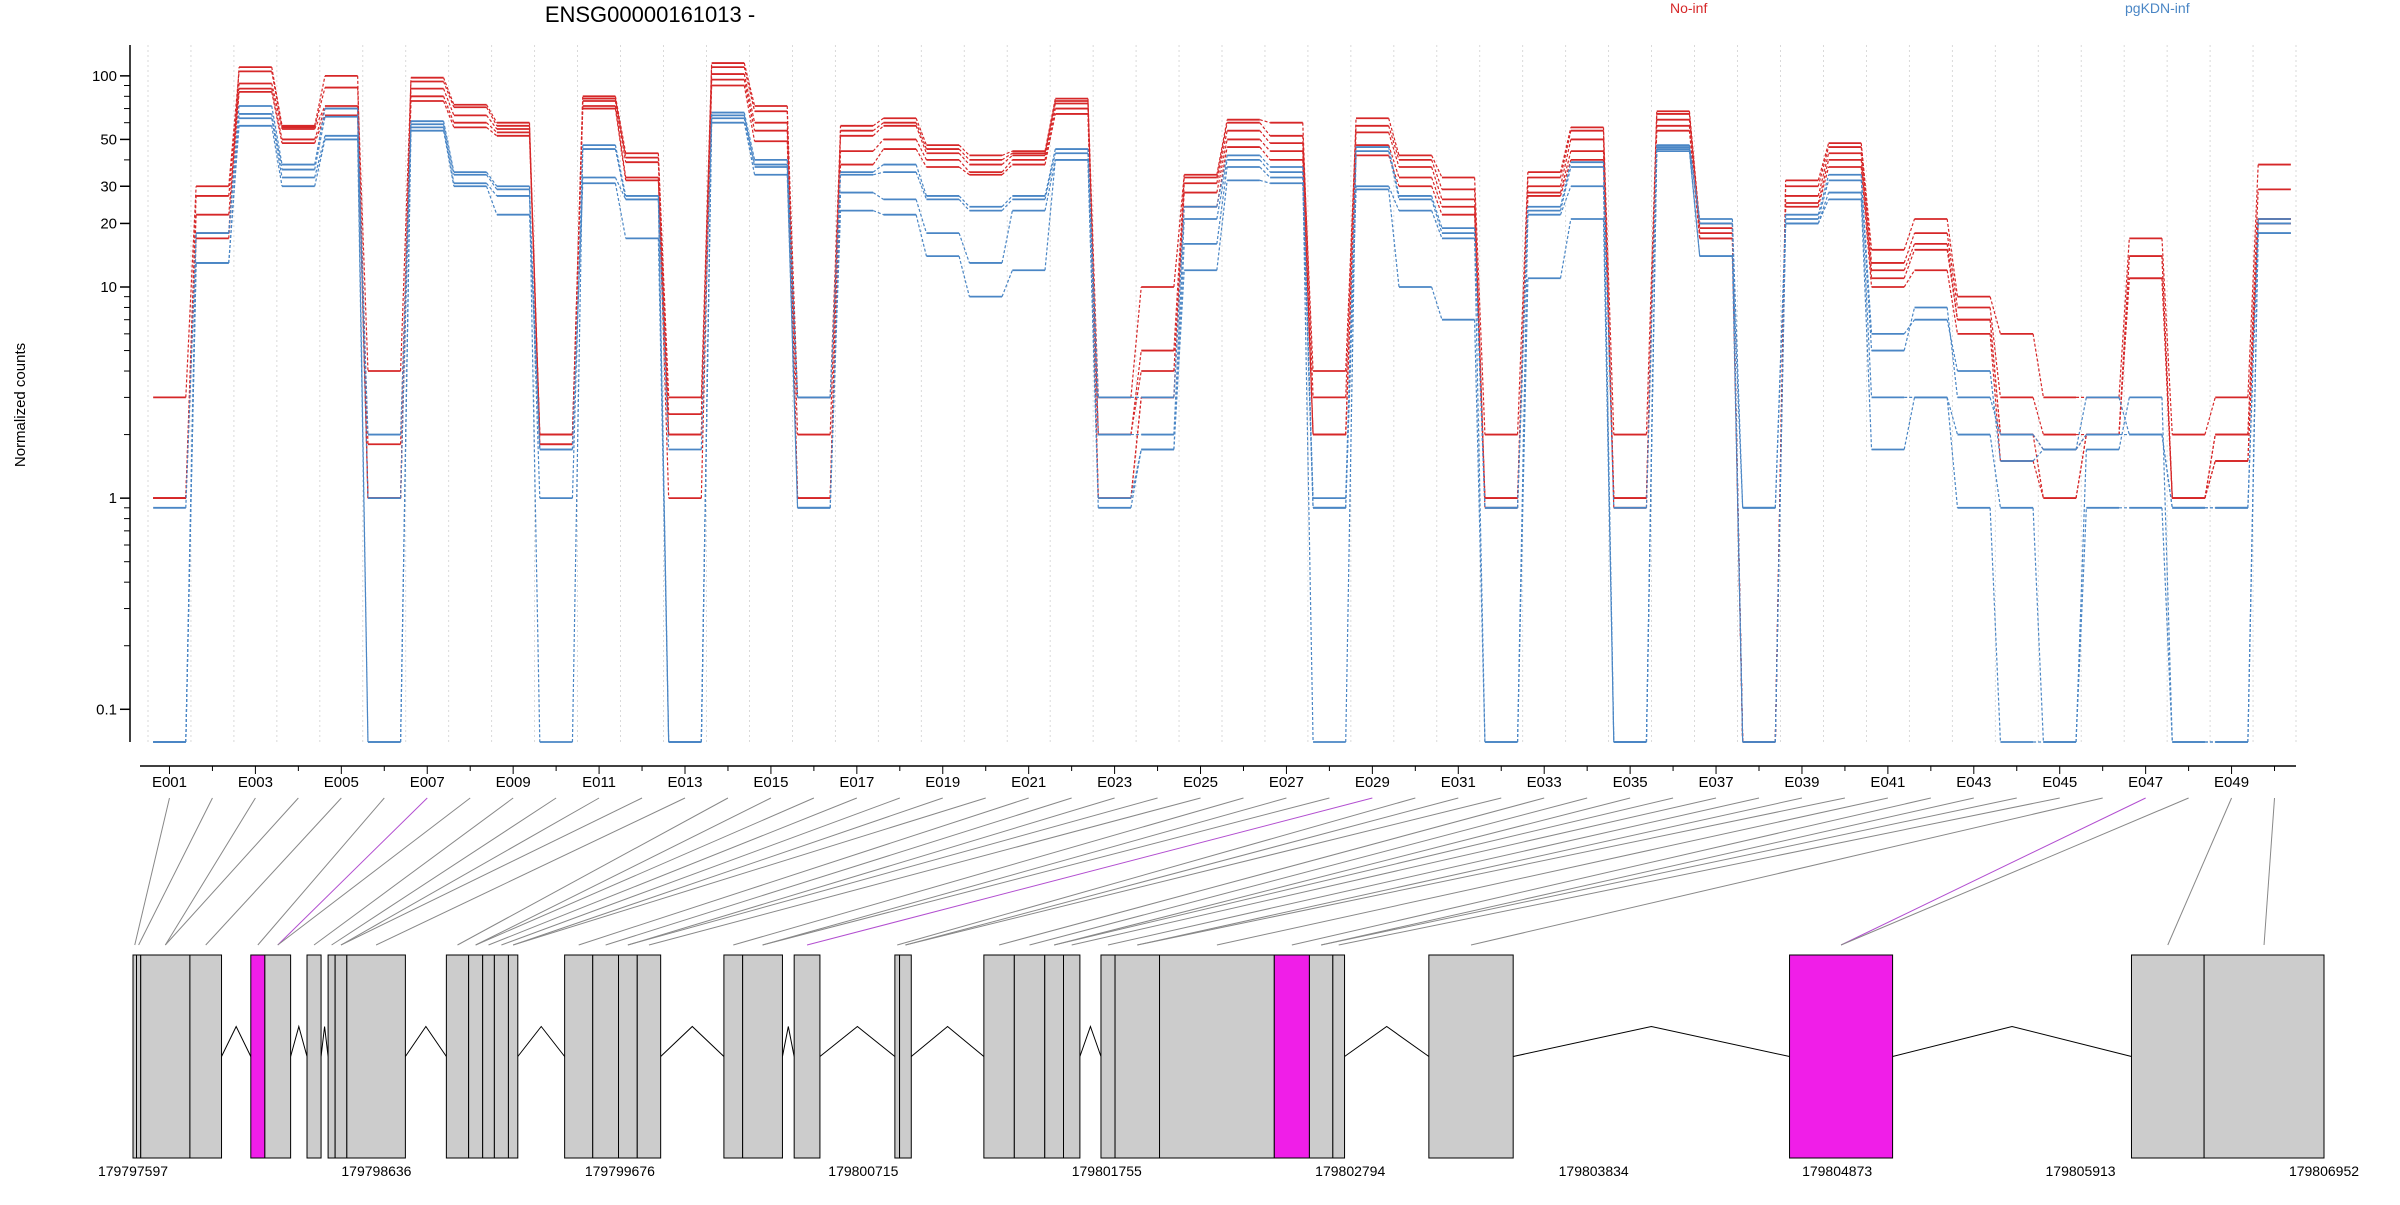 This screenshot has height=1205, width=2400. I want to click on y-tick-label: 100, so click(104, 76).